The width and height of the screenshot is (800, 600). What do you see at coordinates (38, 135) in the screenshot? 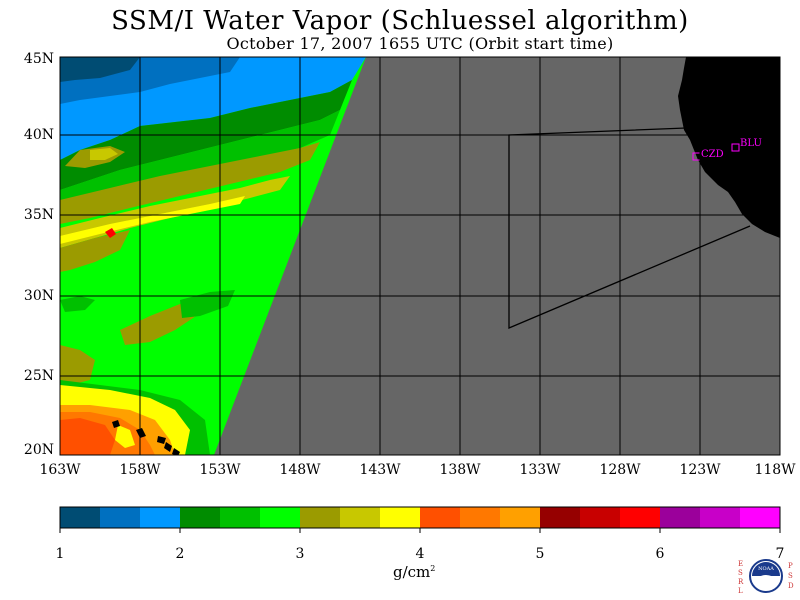
I see `lat-label-40n: 40N` at bounding box center [38, 135].